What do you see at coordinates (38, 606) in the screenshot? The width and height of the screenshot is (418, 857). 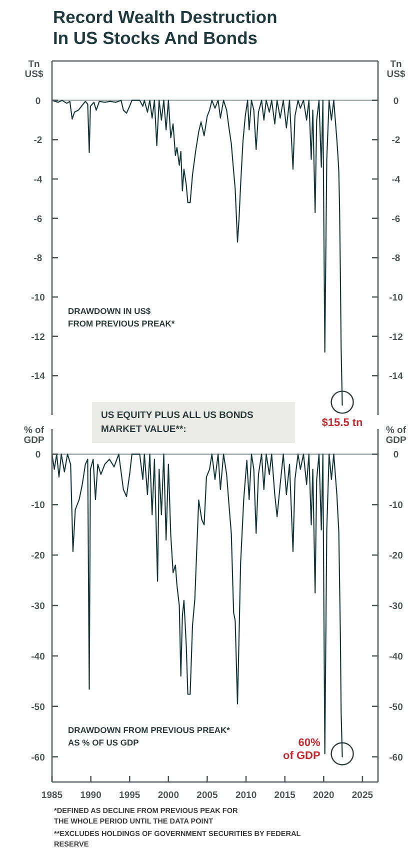 I see `y-tick-label: -30` at bounding box center [38, 606].